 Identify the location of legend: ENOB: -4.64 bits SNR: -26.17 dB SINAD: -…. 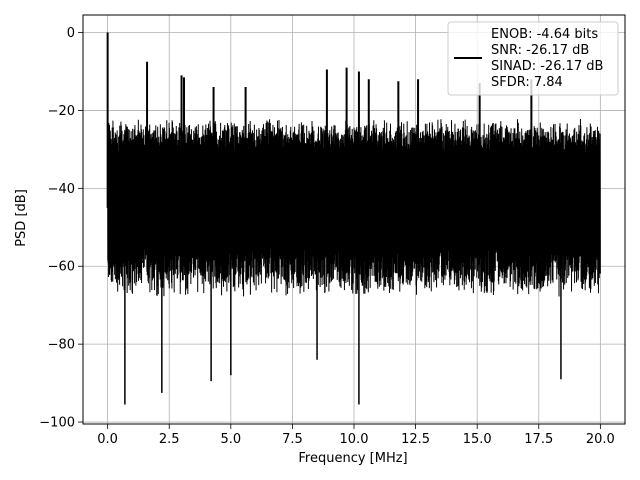
(533, 58).